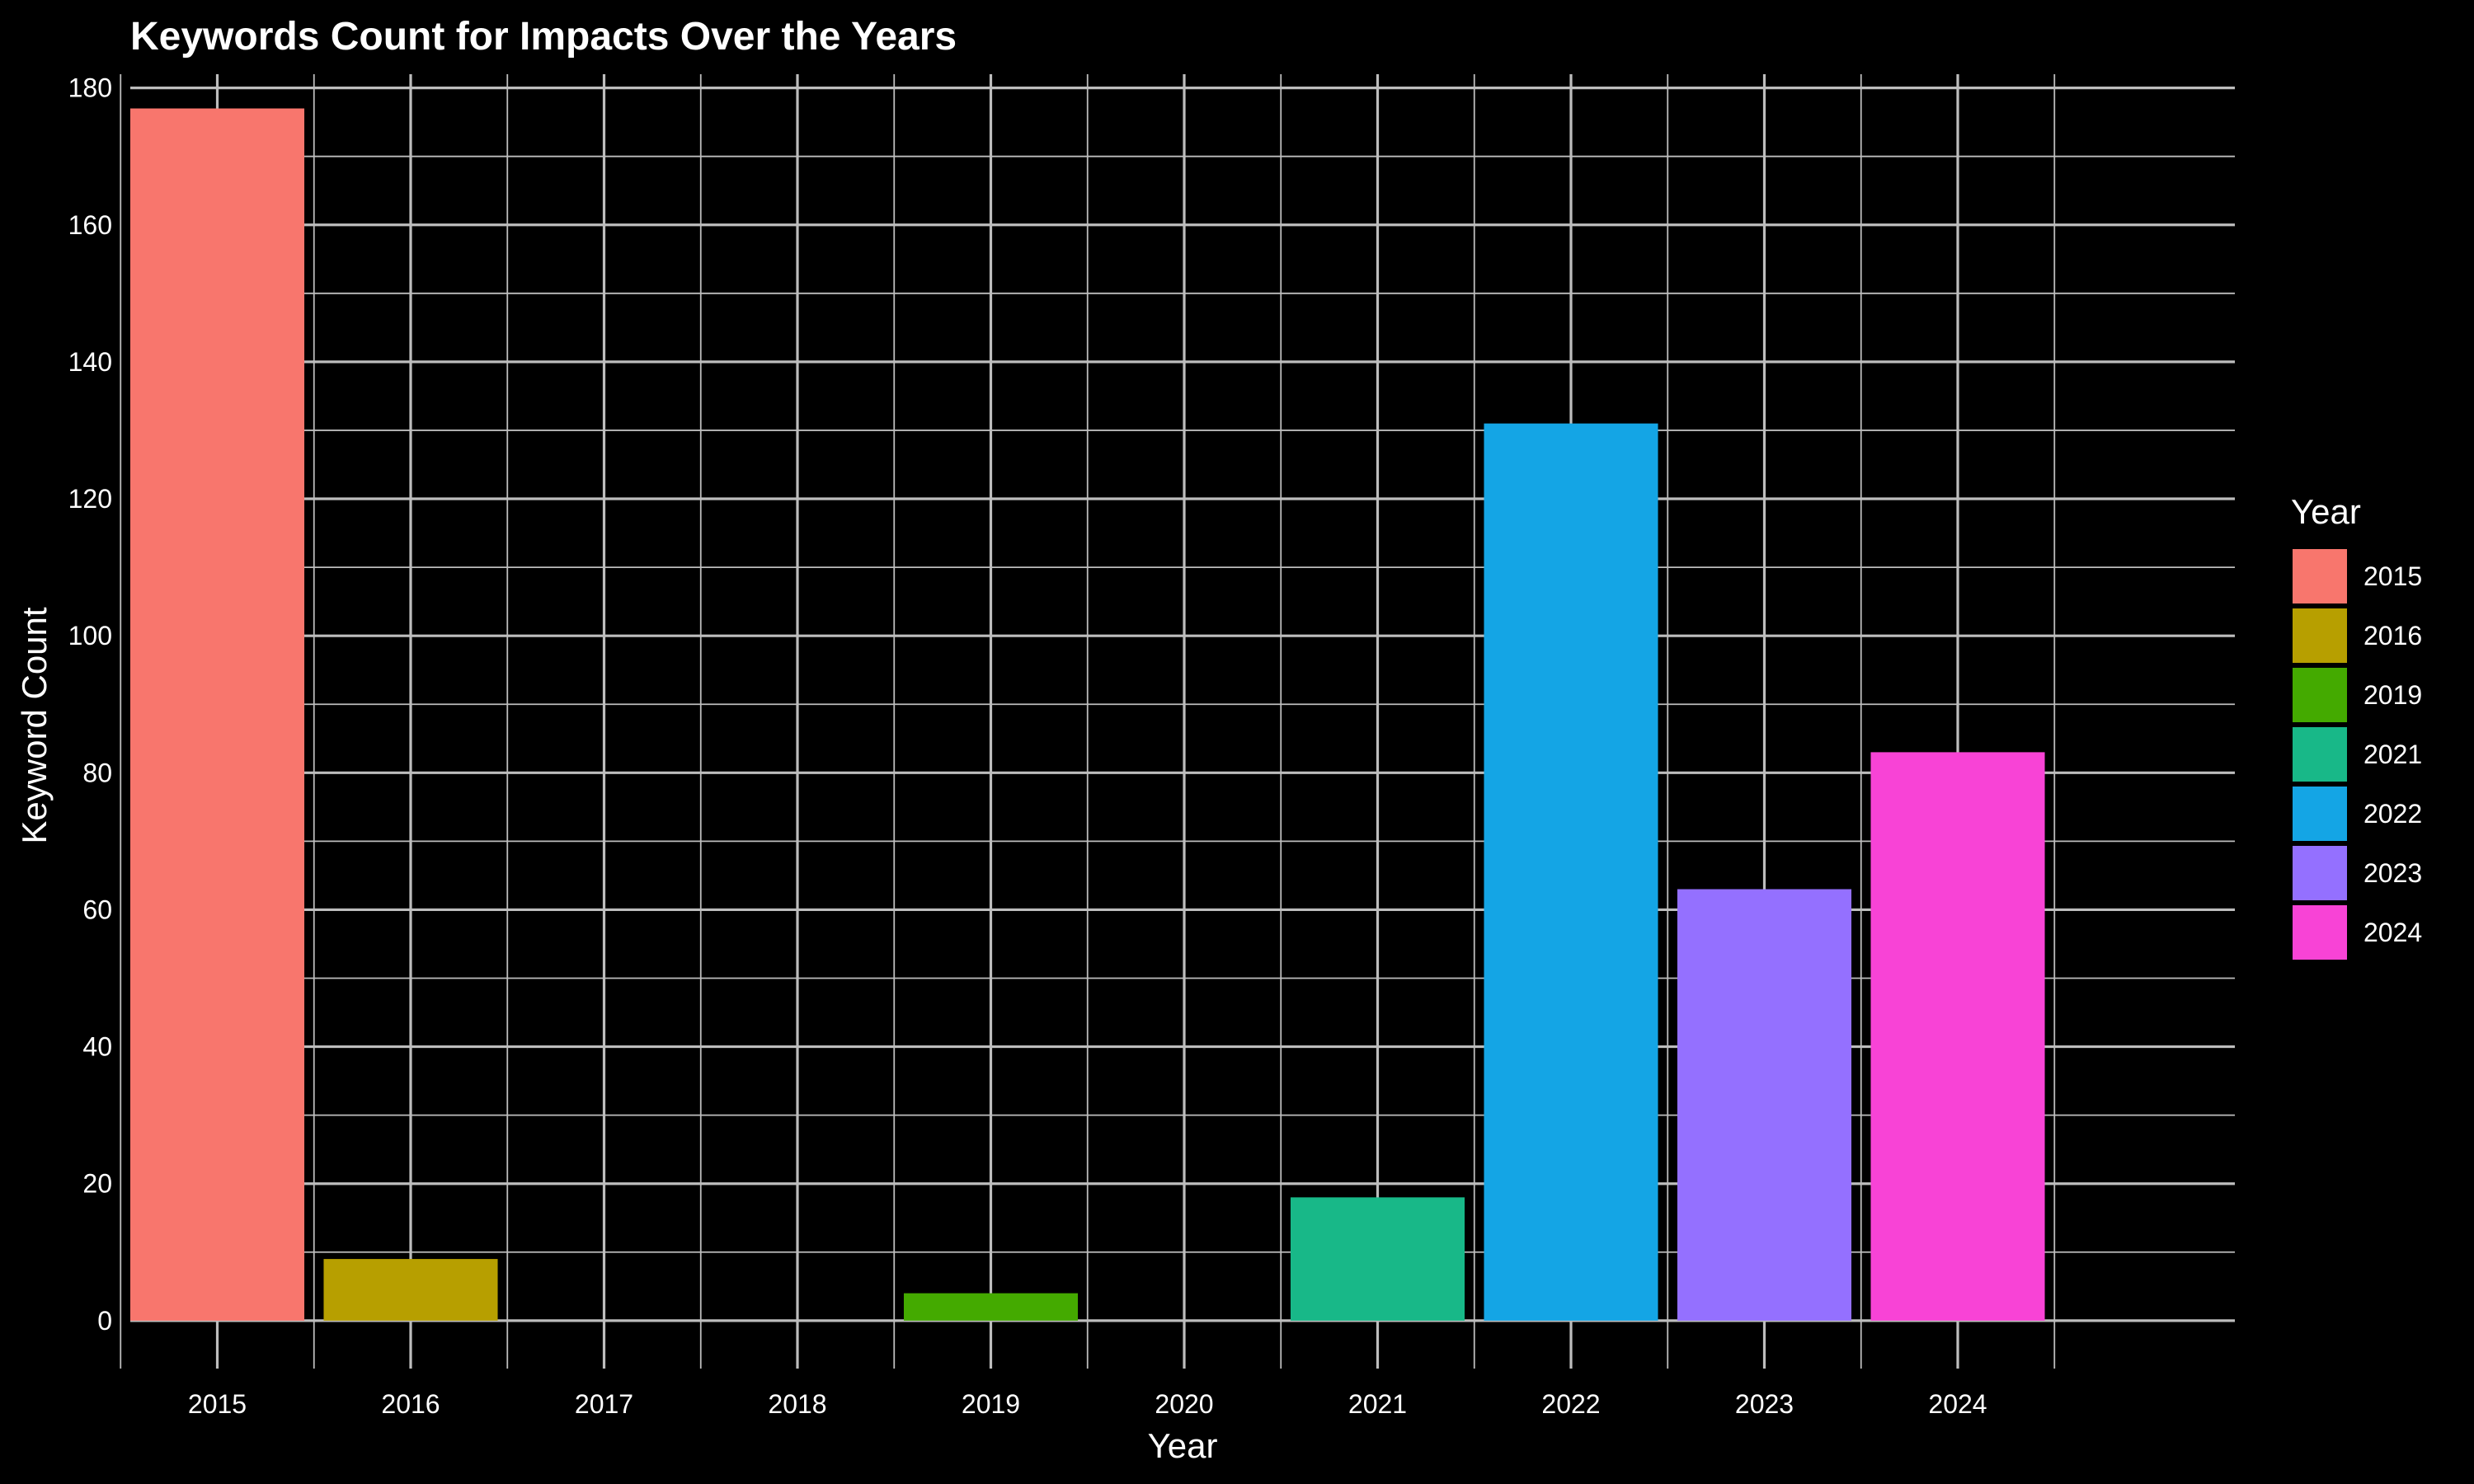 Image resolution: width=2474 pixels, height=1484 pixels. I want to click on x-tick-labels: 2015 2016 2017 2018 2019 2020 2021 2022 2023 2024, so click(1087, 1404).